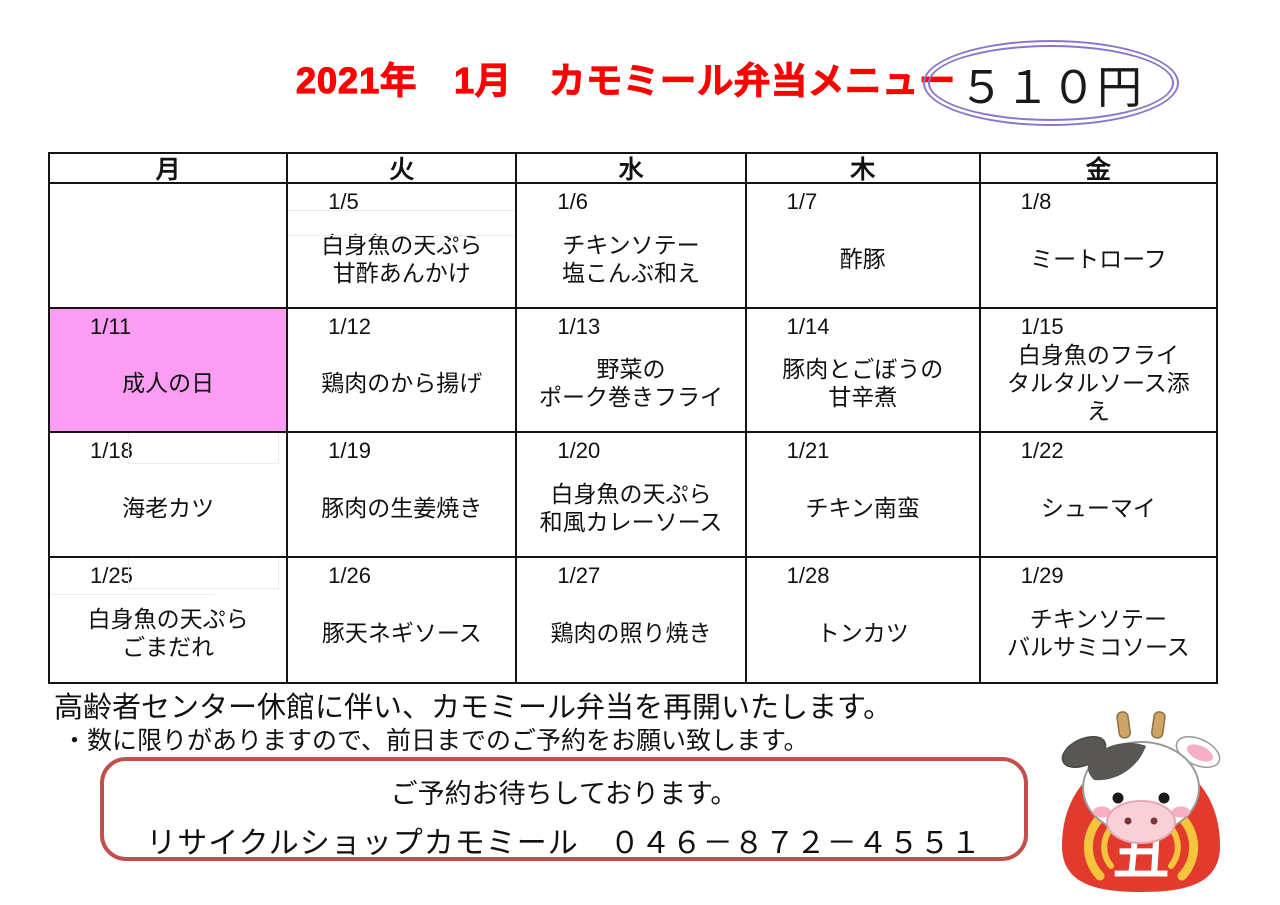 This screenshot has height=905, width=1280. Describe the element at coordinates (1042, 450) in the screenshot. I see `cell-date: 1/22` at that location.